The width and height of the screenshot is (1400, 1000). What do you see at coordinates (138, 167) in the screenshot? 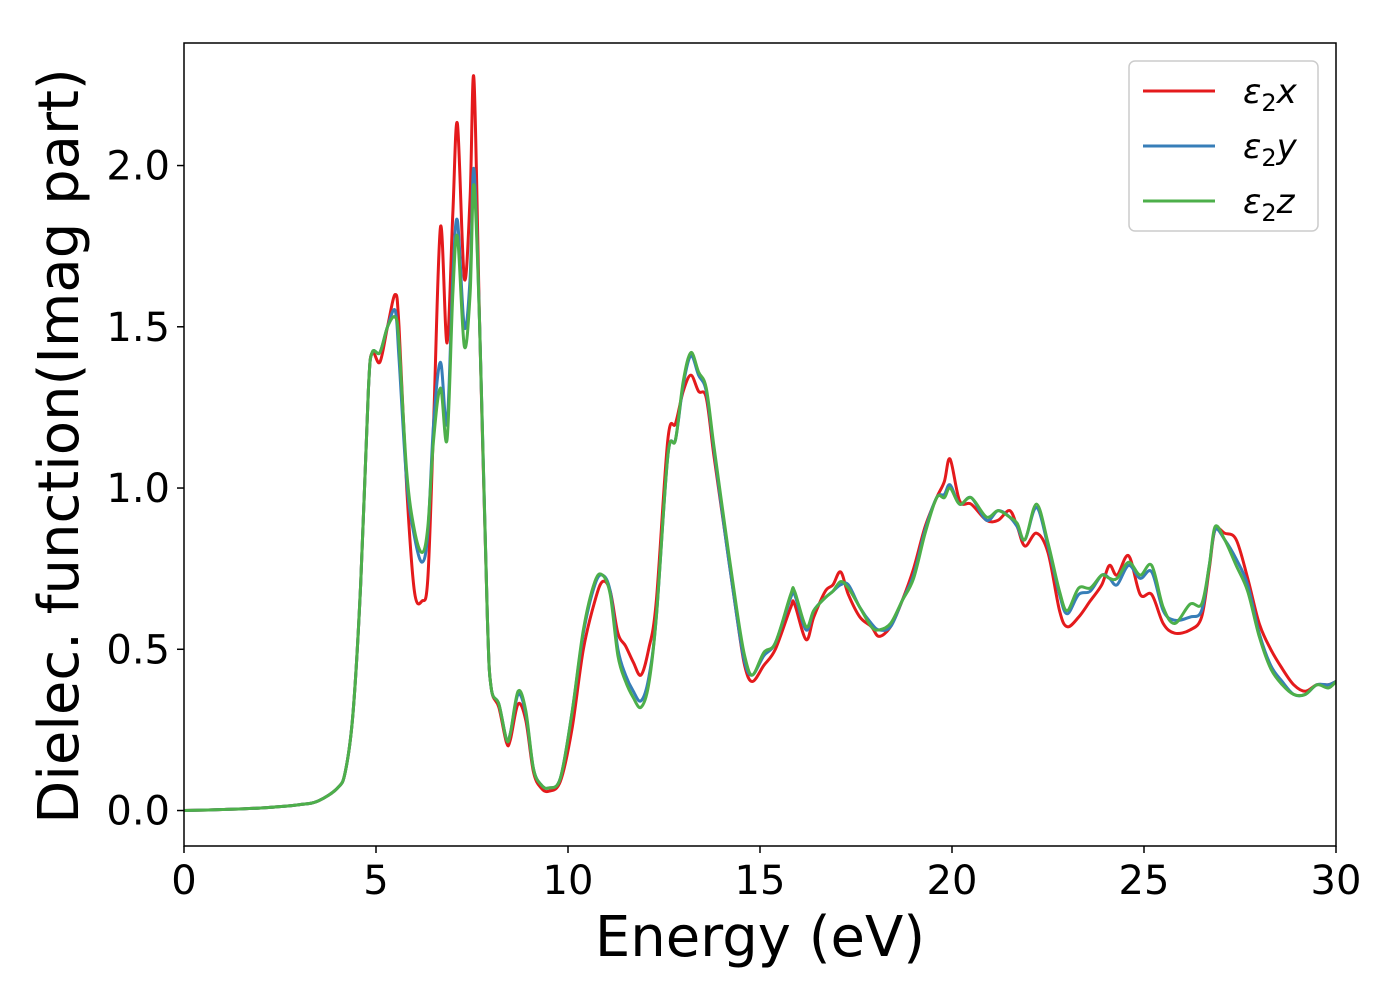
I see `y-tick-label: 2.0` at bounding box center [138, 167].